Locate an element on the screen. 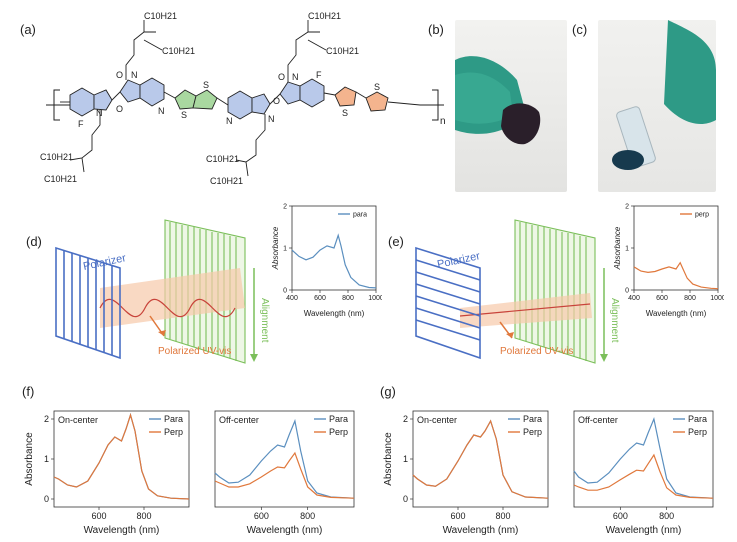 This screenshot has height=542, width=737. atom-s-2: S is located at coordinates (206, 85).